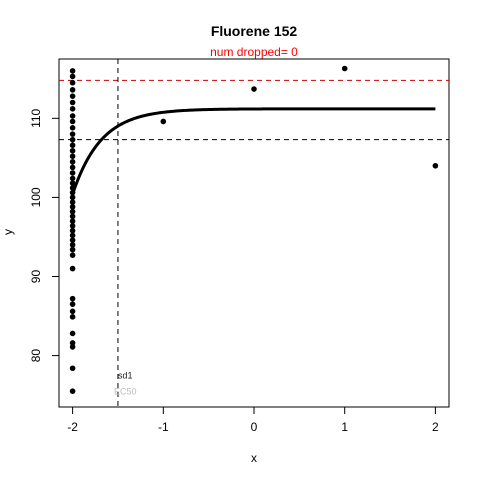 The image size is (480, 480). I want to click on y-tick-label: 80, so click(36, 356).